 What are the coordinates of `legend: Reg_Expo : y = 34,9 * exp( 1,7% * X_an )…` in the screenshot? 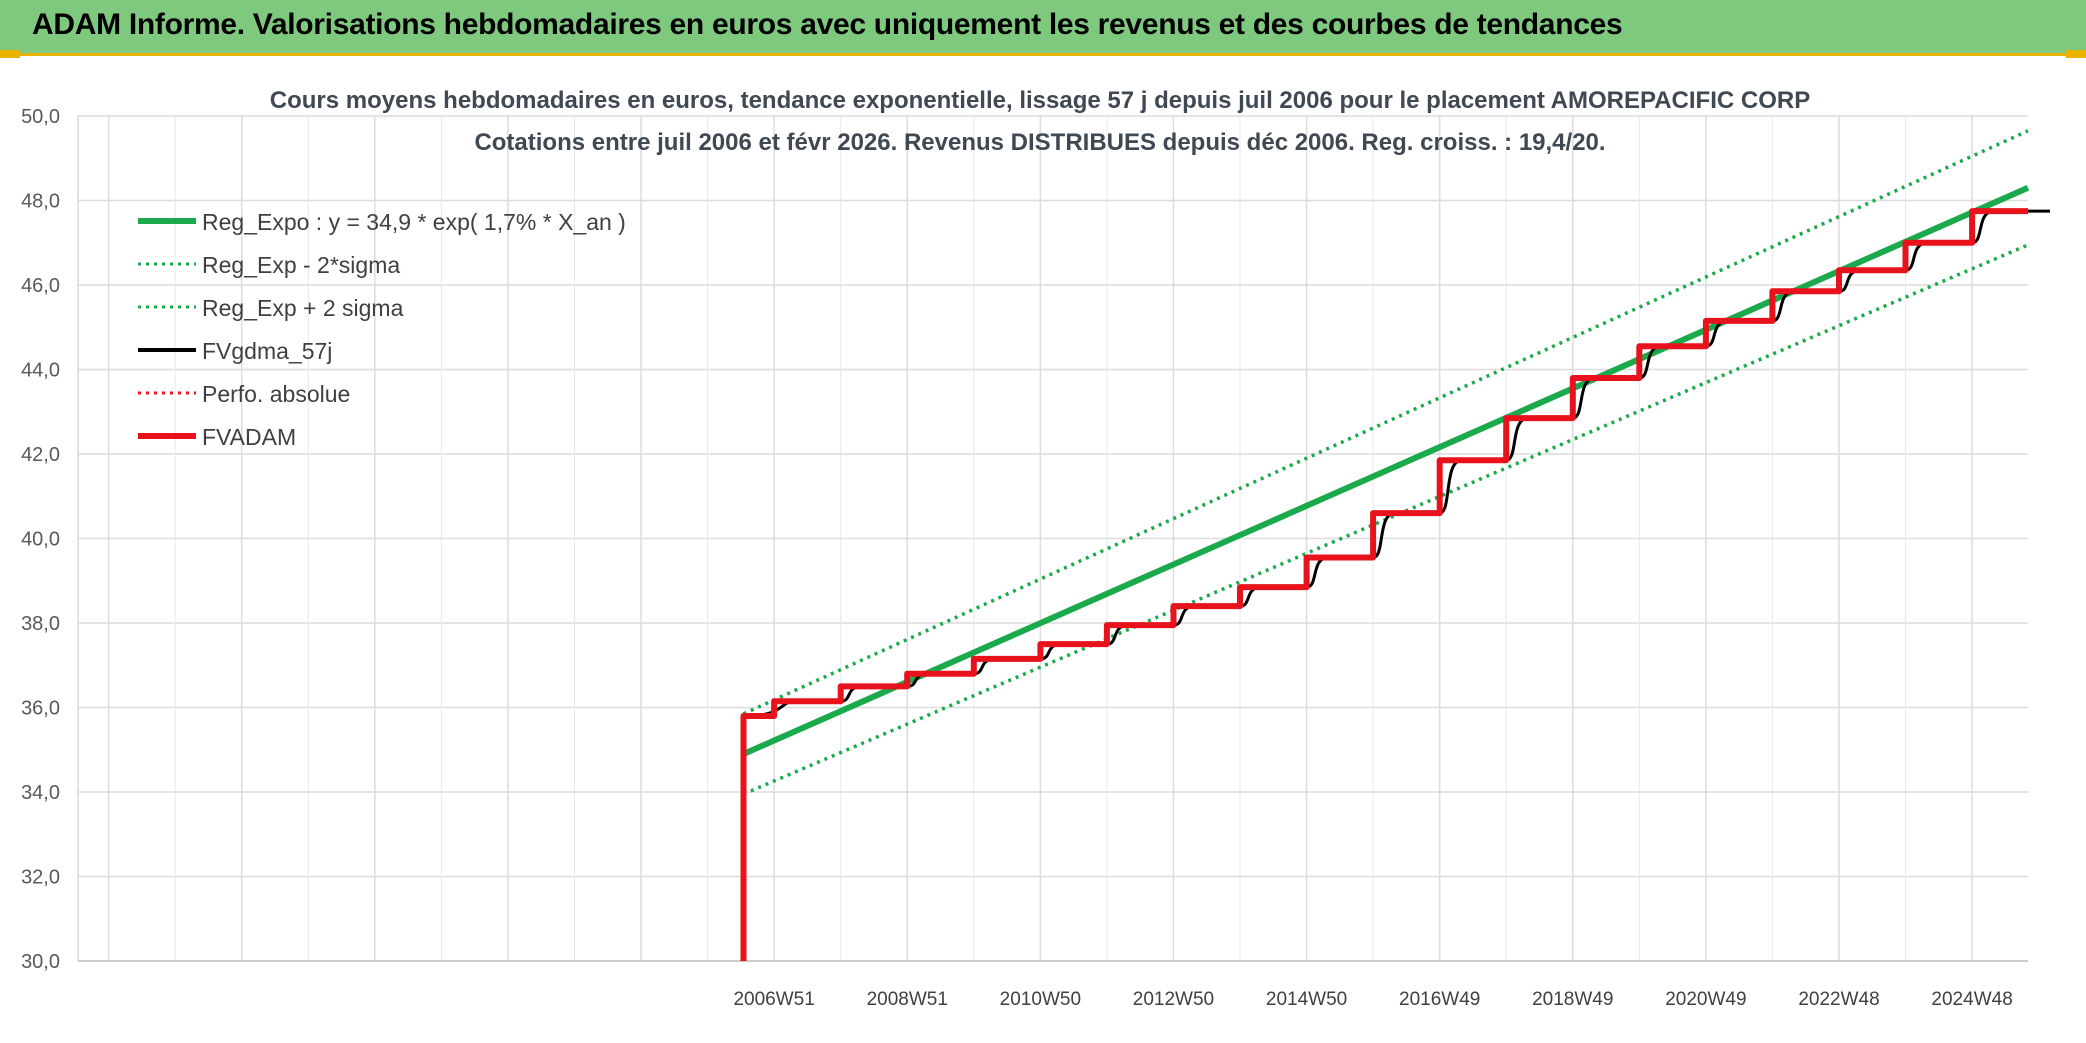 It's located at (382, 329).